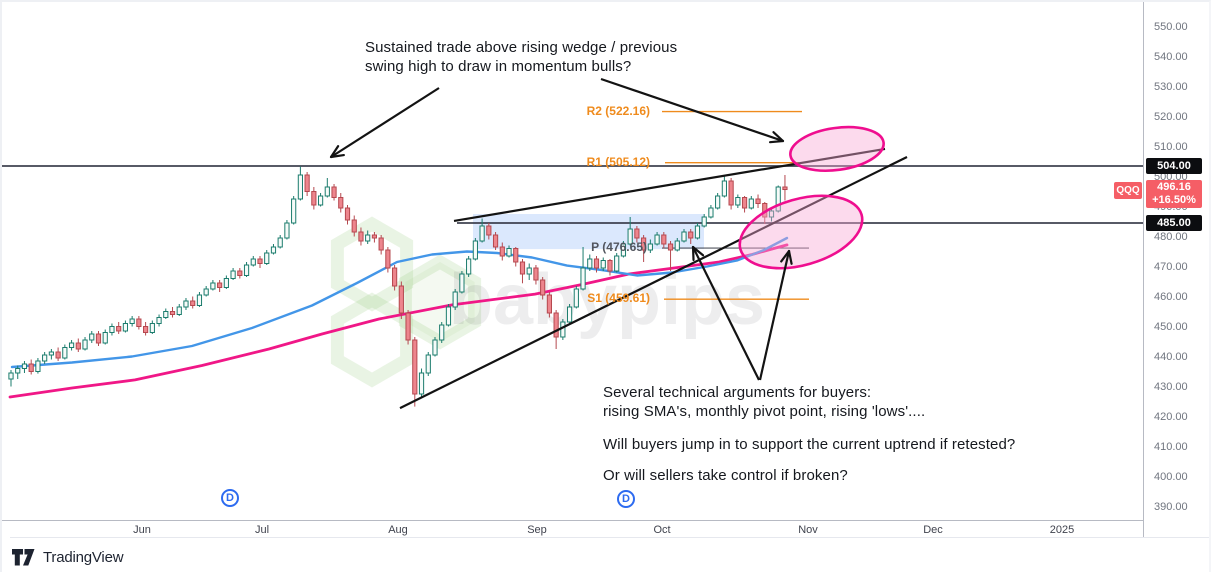 This screenshot has height=572, width=1211. I want to click on price-tick-label: 460.00, so click(1171, 297).